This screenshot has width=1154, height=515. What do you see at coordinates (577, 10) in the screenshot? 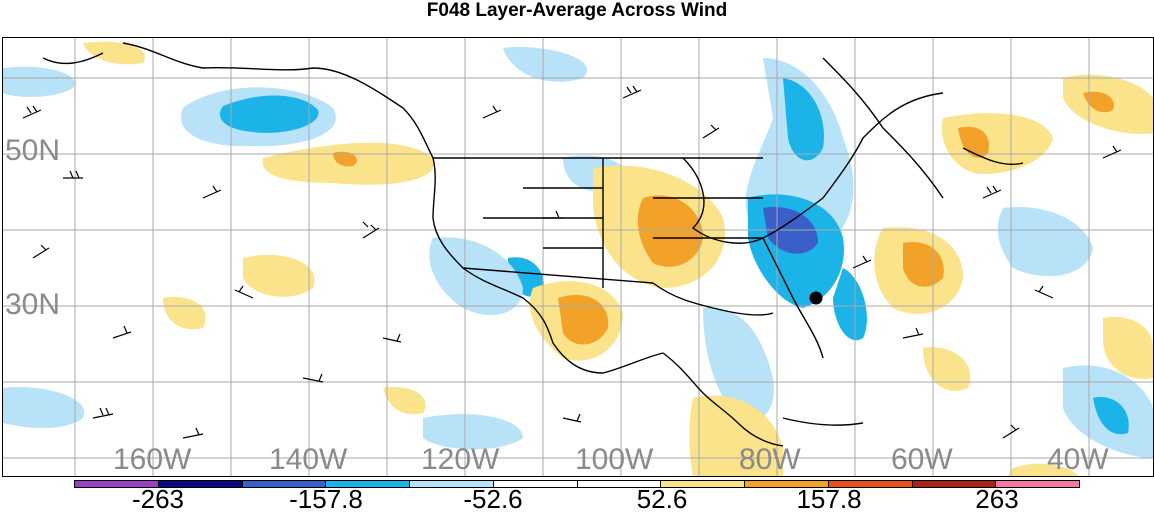
I see `map-title: F048 Layer-Average Across Wind` at bounding box center [577, 10].